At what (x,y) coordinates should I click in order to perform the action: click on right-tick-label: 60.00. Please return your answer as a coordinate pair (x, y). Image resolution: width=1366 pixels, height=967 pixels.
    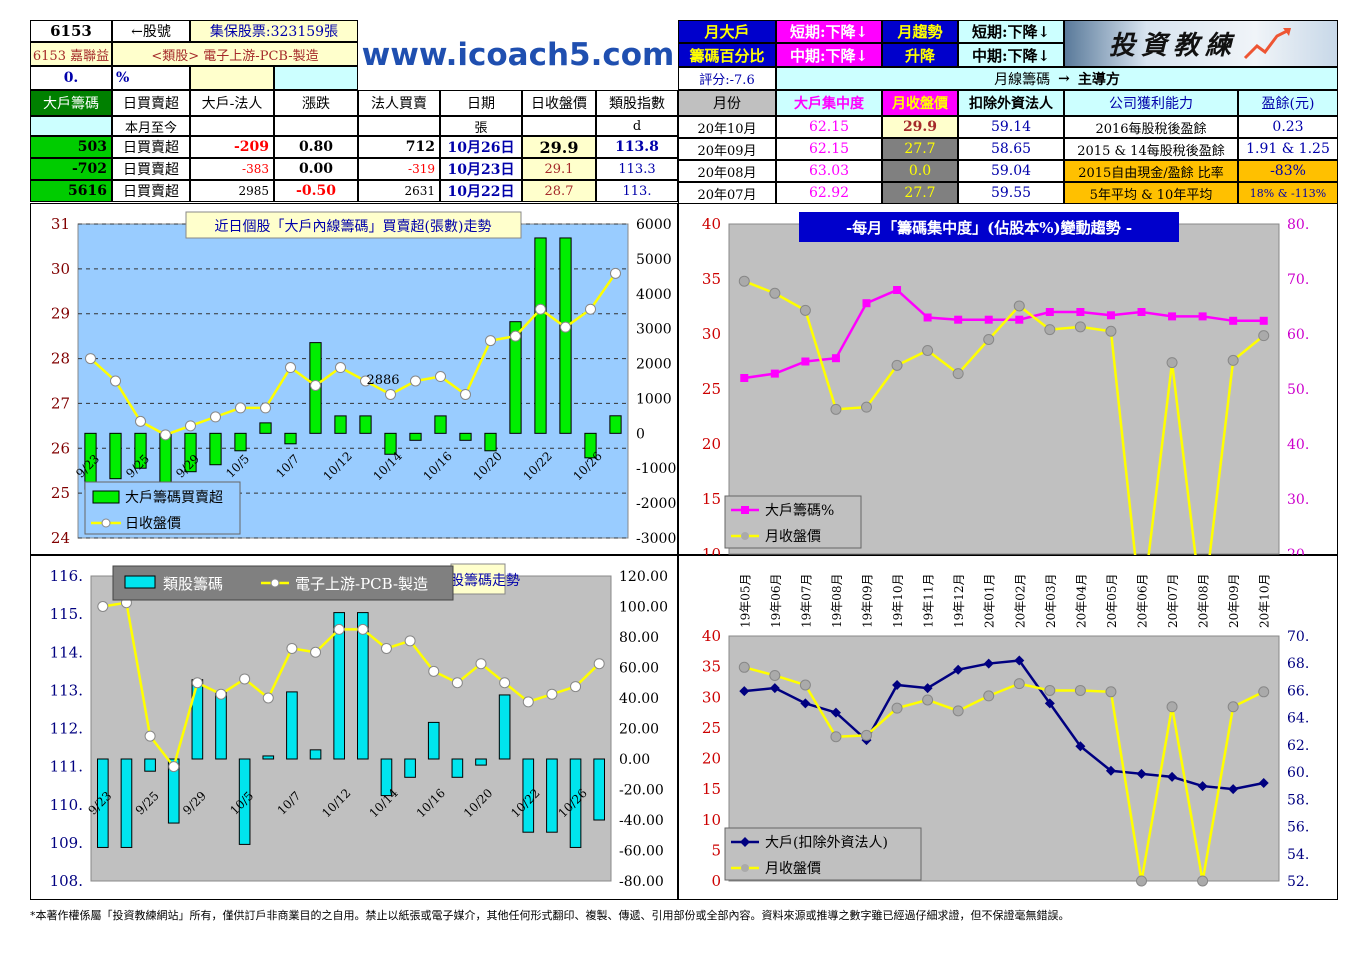
    Looking at the image, I should click on (639, 669).